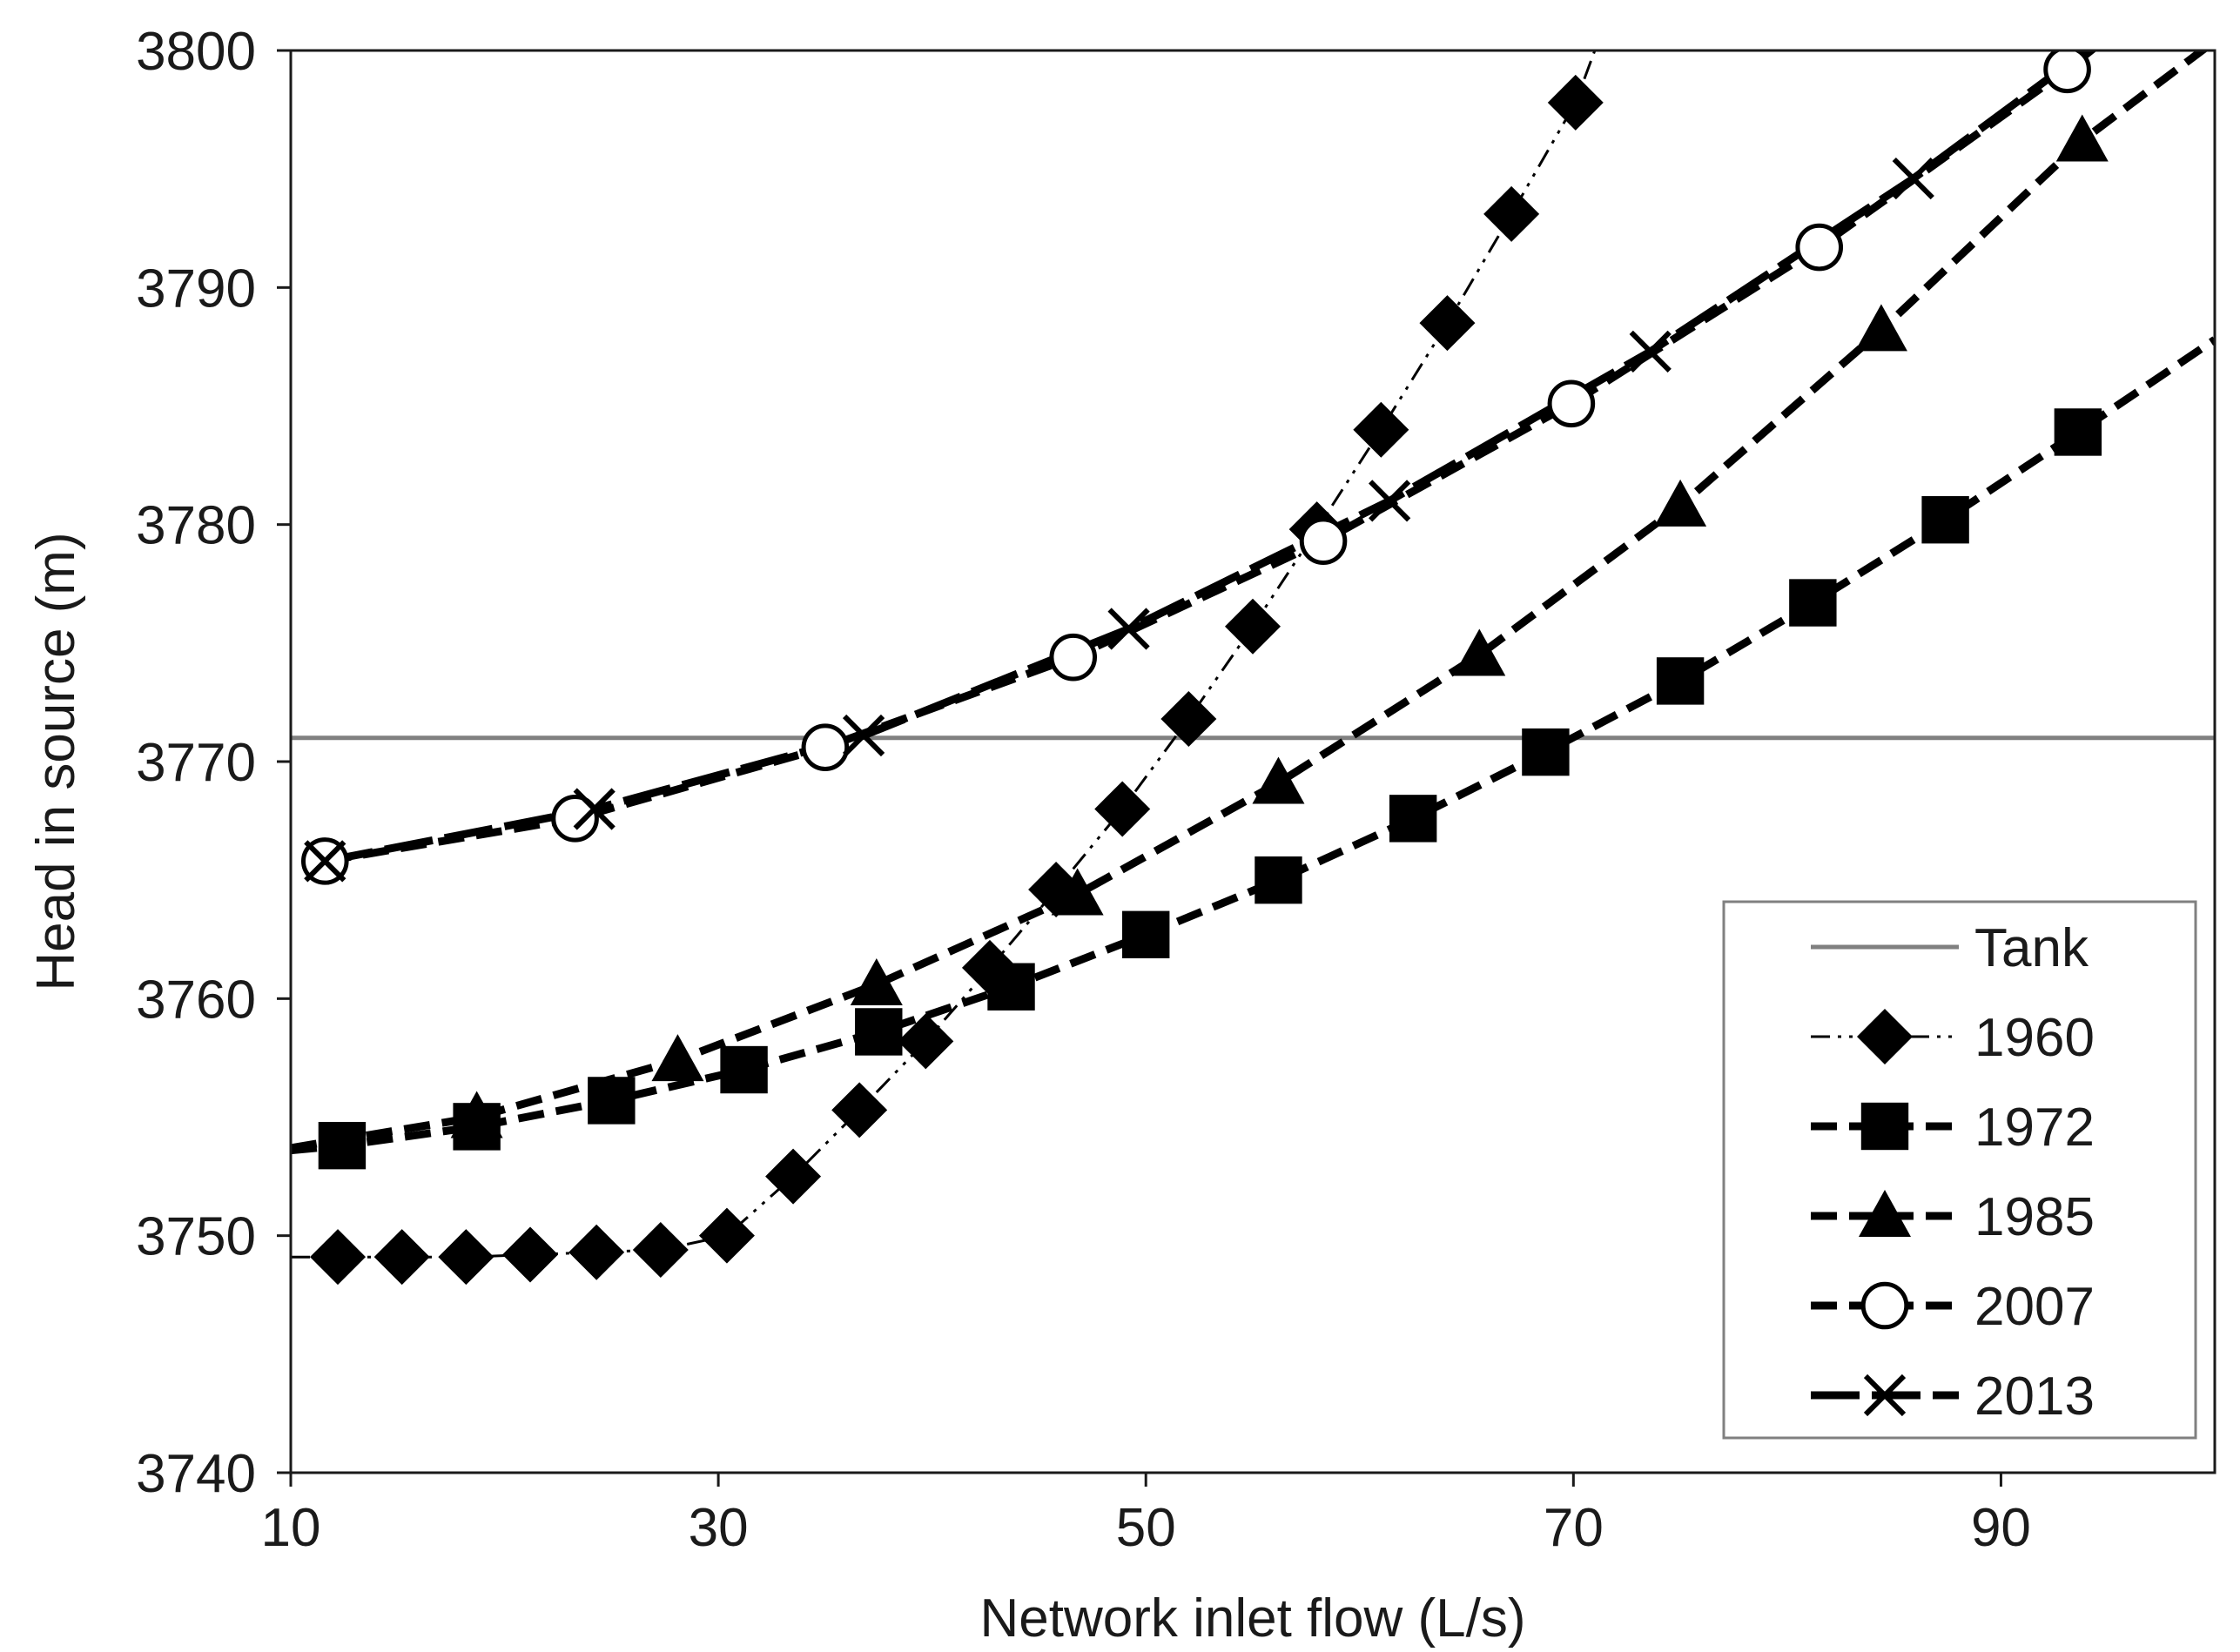  I want to click on legend-label-2013: 2013, so click(2034, 1397).